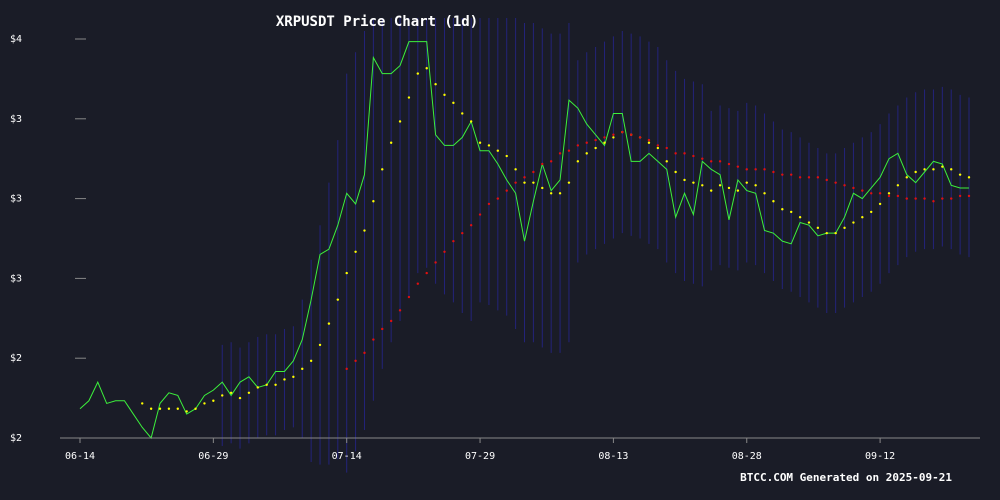  Describe the element at coordinates (377, 22) in the screenshot. I see `chart-title: XRPUSDT Price Chart (1d)` at that location.